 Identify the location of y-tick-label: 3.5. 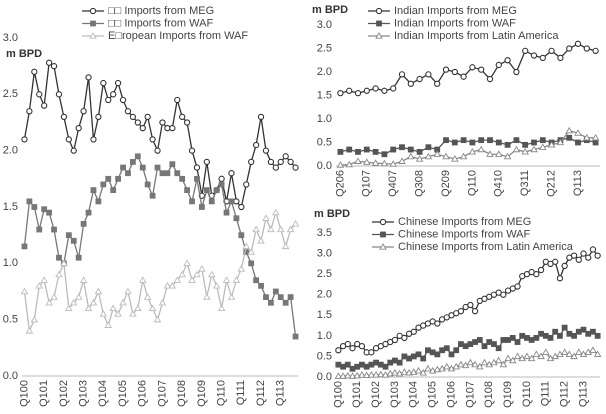
(324, 233).